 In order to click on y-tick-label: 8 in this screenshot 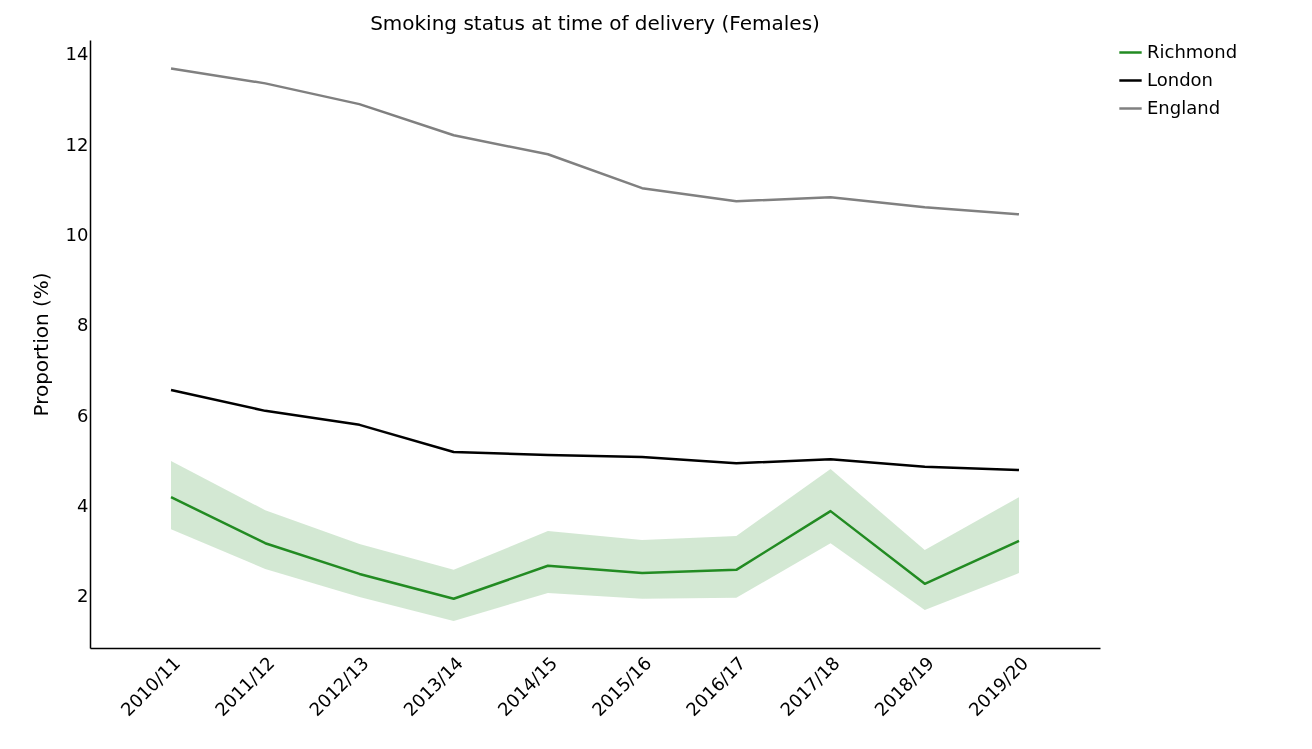, I will do `click(83, 325)`.